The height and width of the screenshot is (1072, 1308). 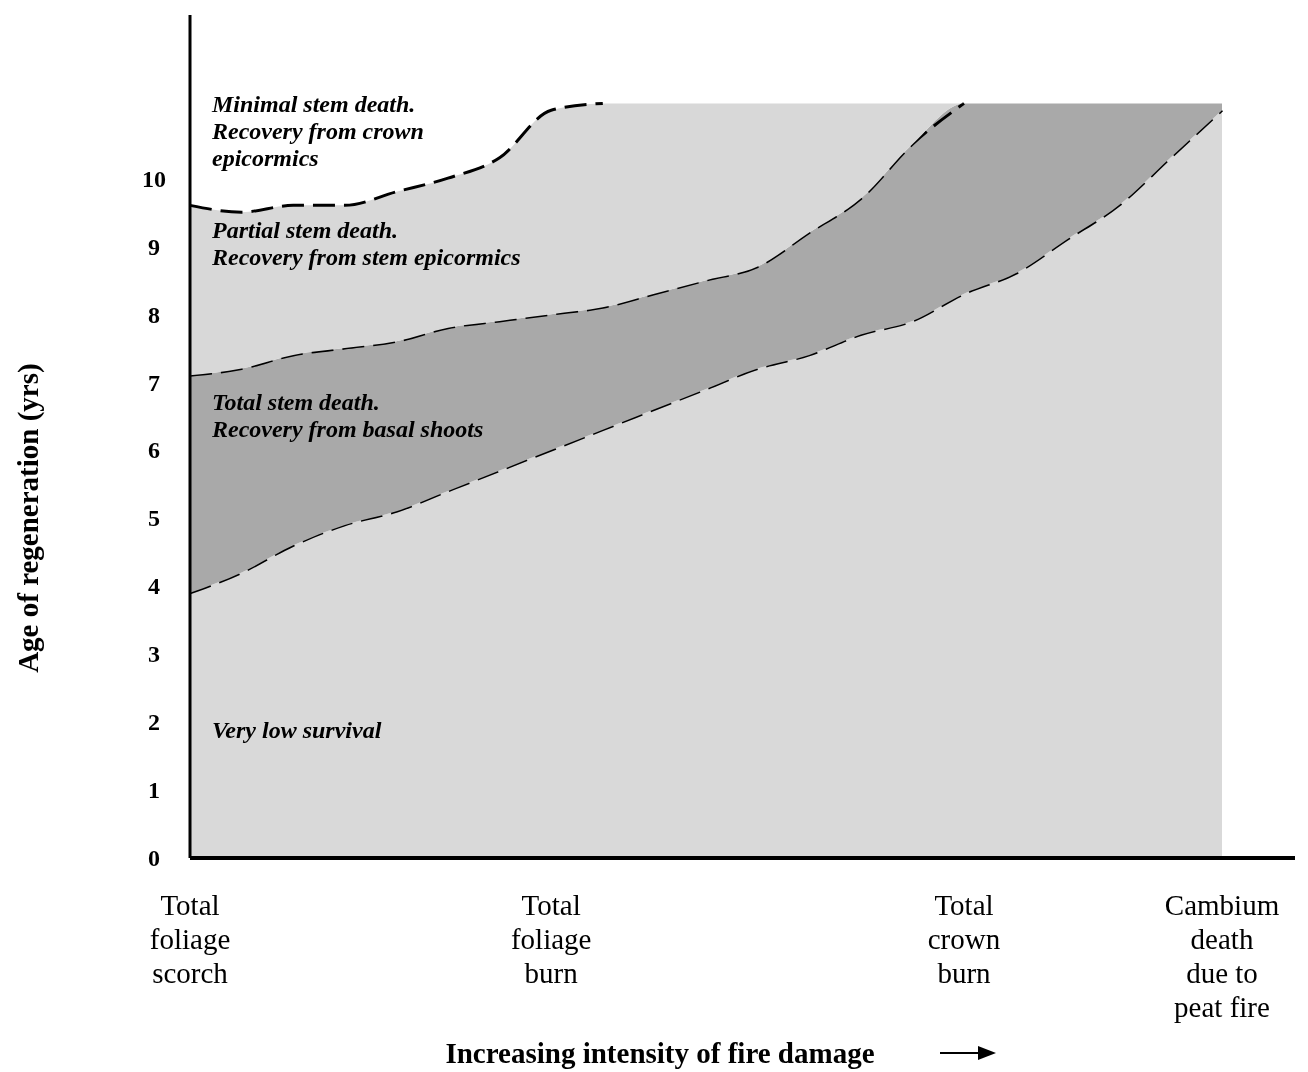 What do you see at coordinates (154, 518) in the screenshot?
I see `y-tick-label: 5` at bounding box center [154, 518].